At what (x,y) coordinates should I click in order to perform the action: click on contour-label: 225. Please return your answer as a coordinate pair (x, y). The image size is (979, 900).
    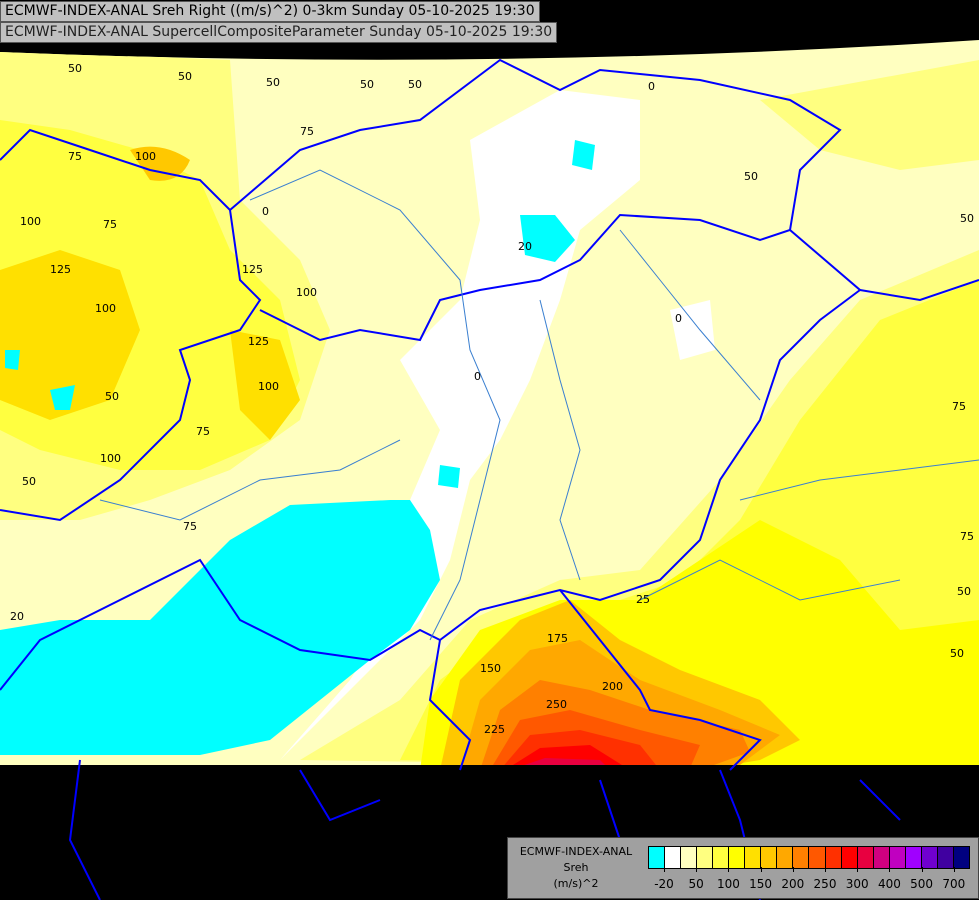
    Looking at the image, I should click on (494, 729).